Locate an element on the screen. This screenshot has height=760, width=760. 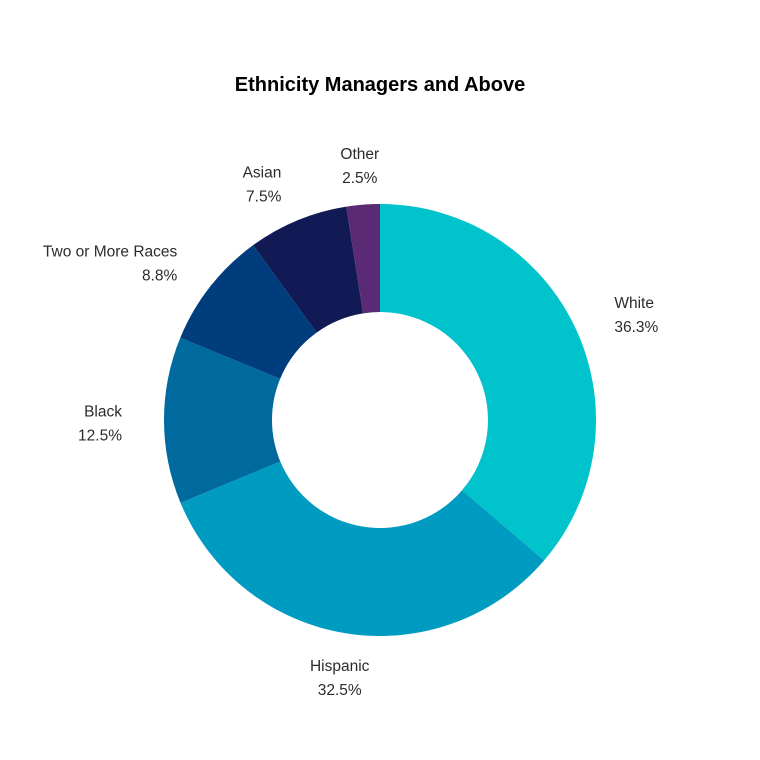
slice-black is located at coordinates (222, 420).